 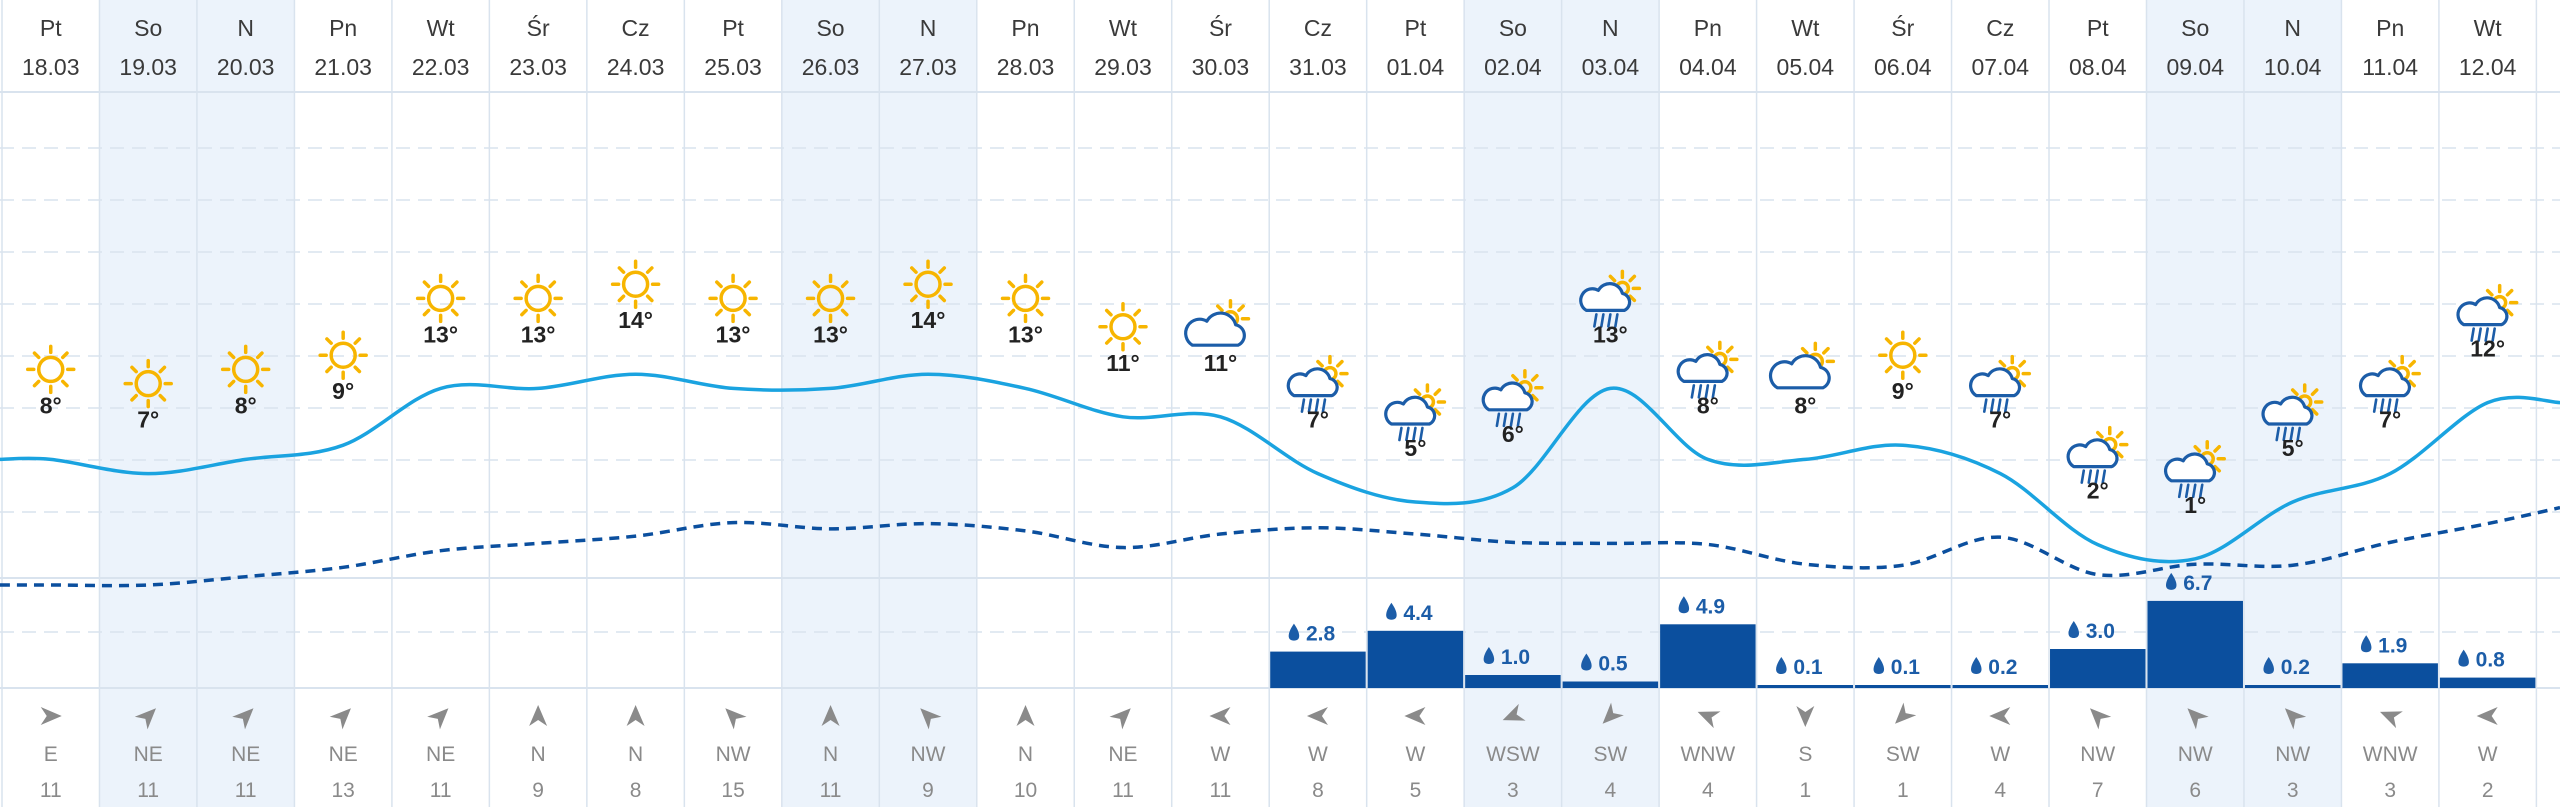 What do you see at coordinates (1217, 323) in the screenshot?
I see `cloud-sun-icon` at bounding box center [1217, 323].